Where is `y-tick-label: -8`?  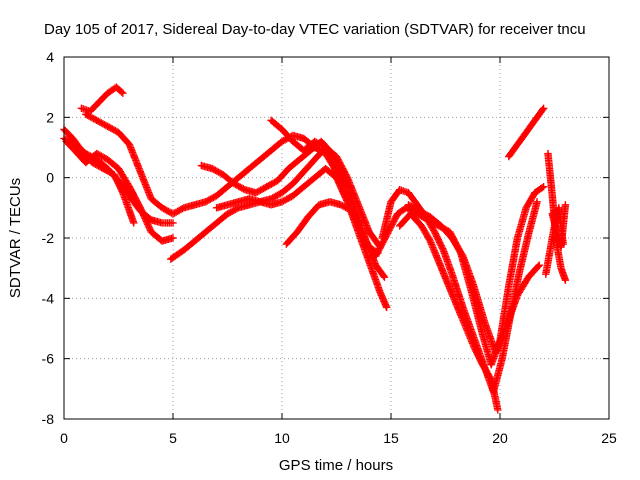
y-tick-label: -8 is located at coordinates (48, 419).